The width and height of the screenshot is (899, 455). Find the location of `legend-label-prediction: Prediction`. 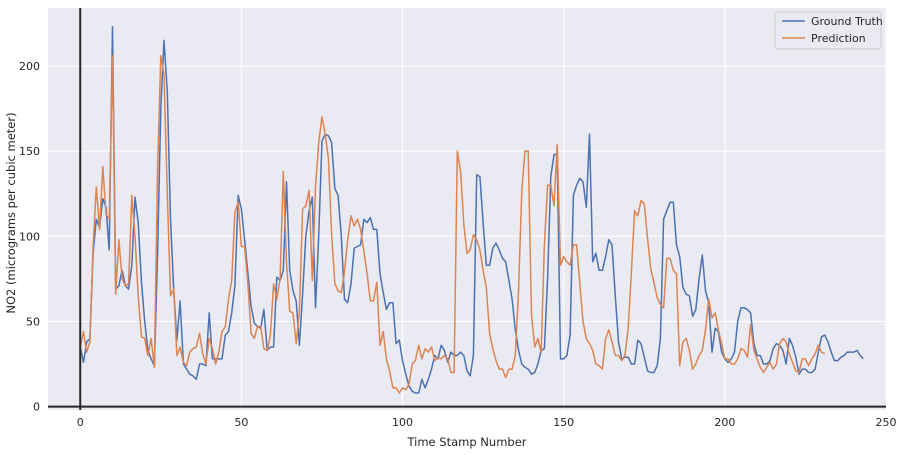

legend-label-prediction: Prediction is located at coordinates (838, 38).